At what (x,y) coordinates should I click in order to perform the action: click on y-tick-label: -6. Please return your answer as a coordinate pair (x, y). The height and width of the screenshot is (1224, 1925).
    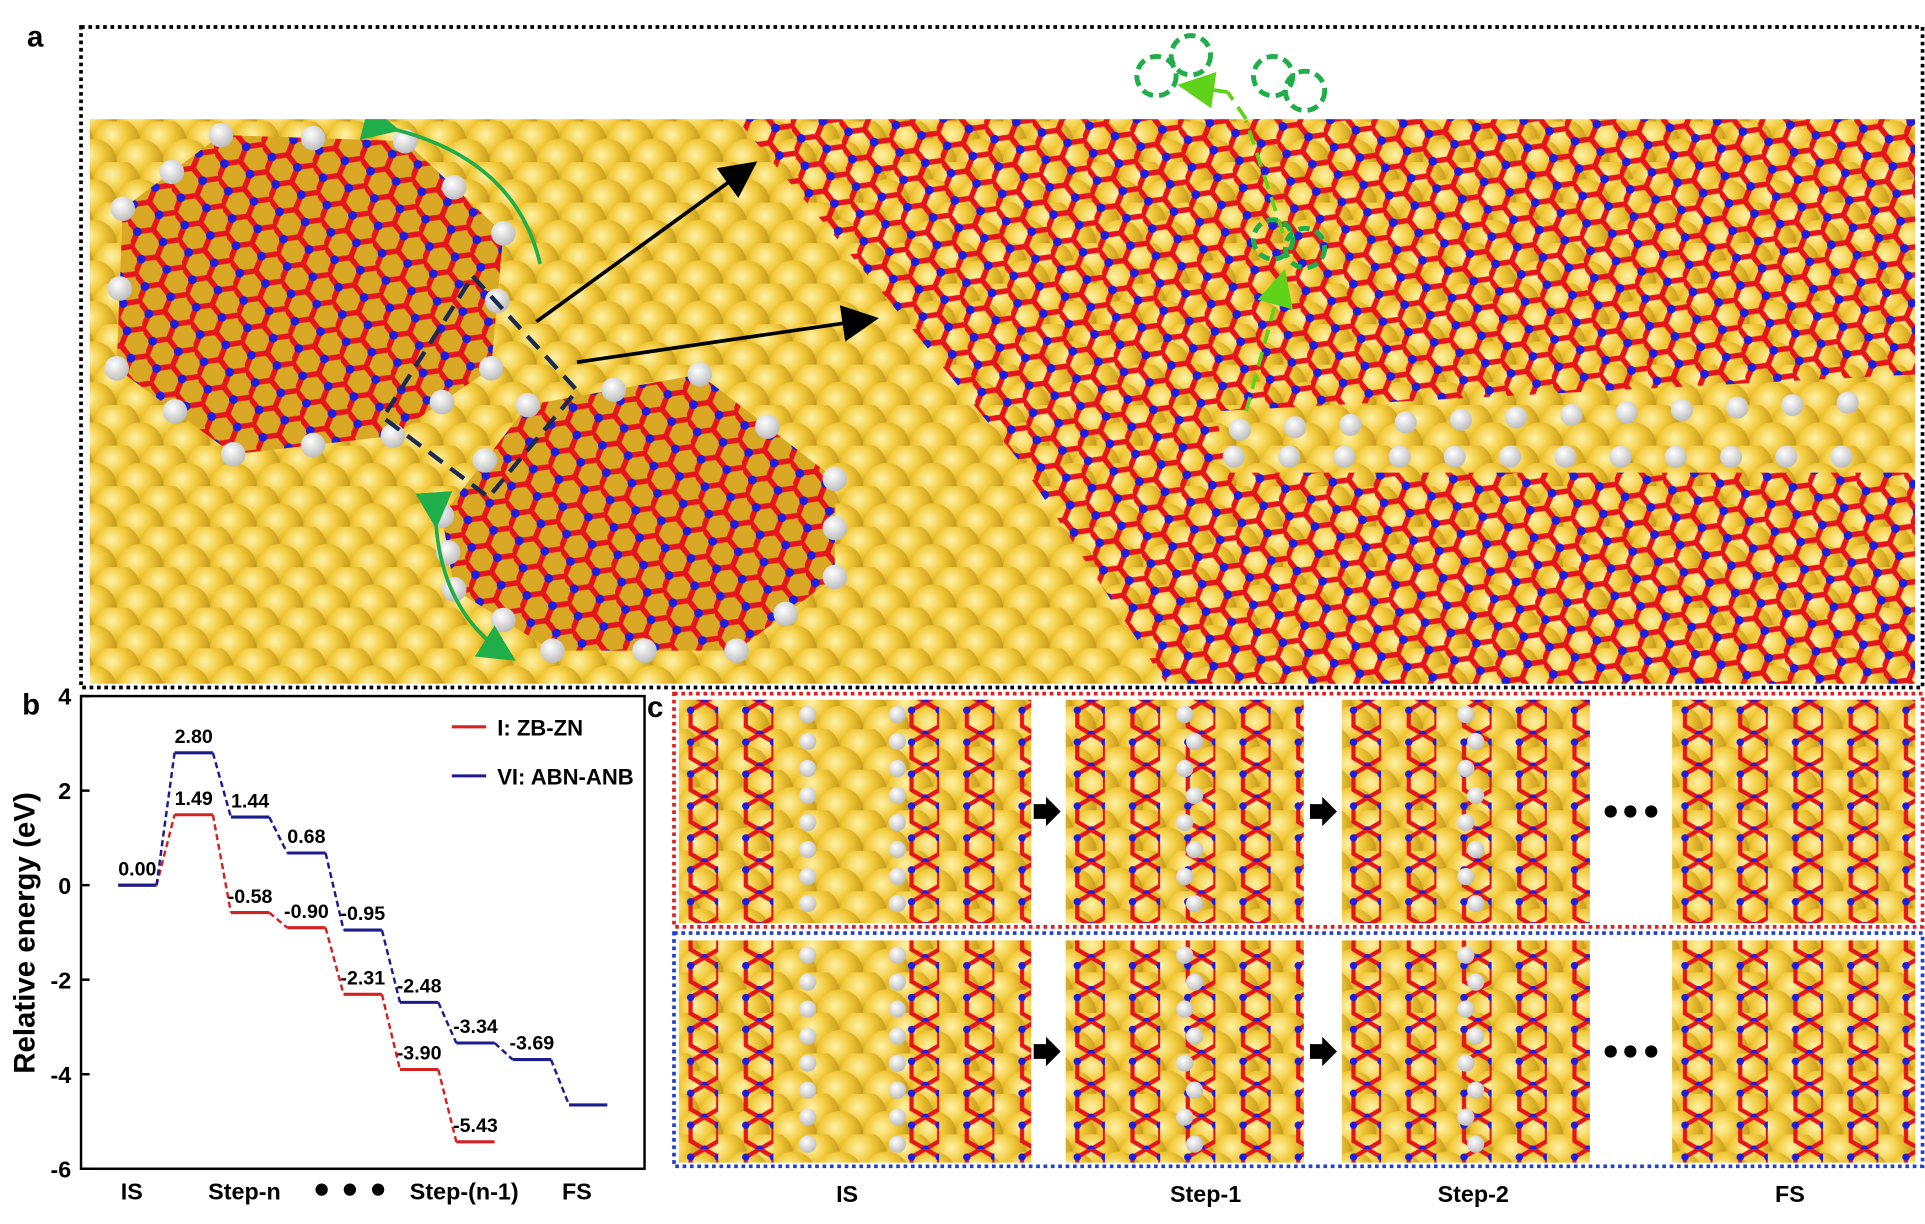
    Looking at the image, I should click on (60, 1169).